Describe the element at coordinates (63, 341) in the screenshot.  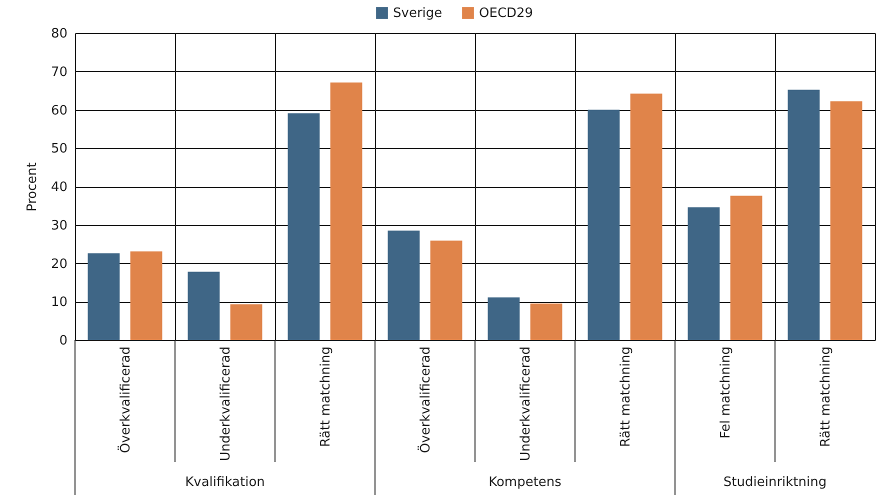
I see `y-tick-label: 0` at that location.